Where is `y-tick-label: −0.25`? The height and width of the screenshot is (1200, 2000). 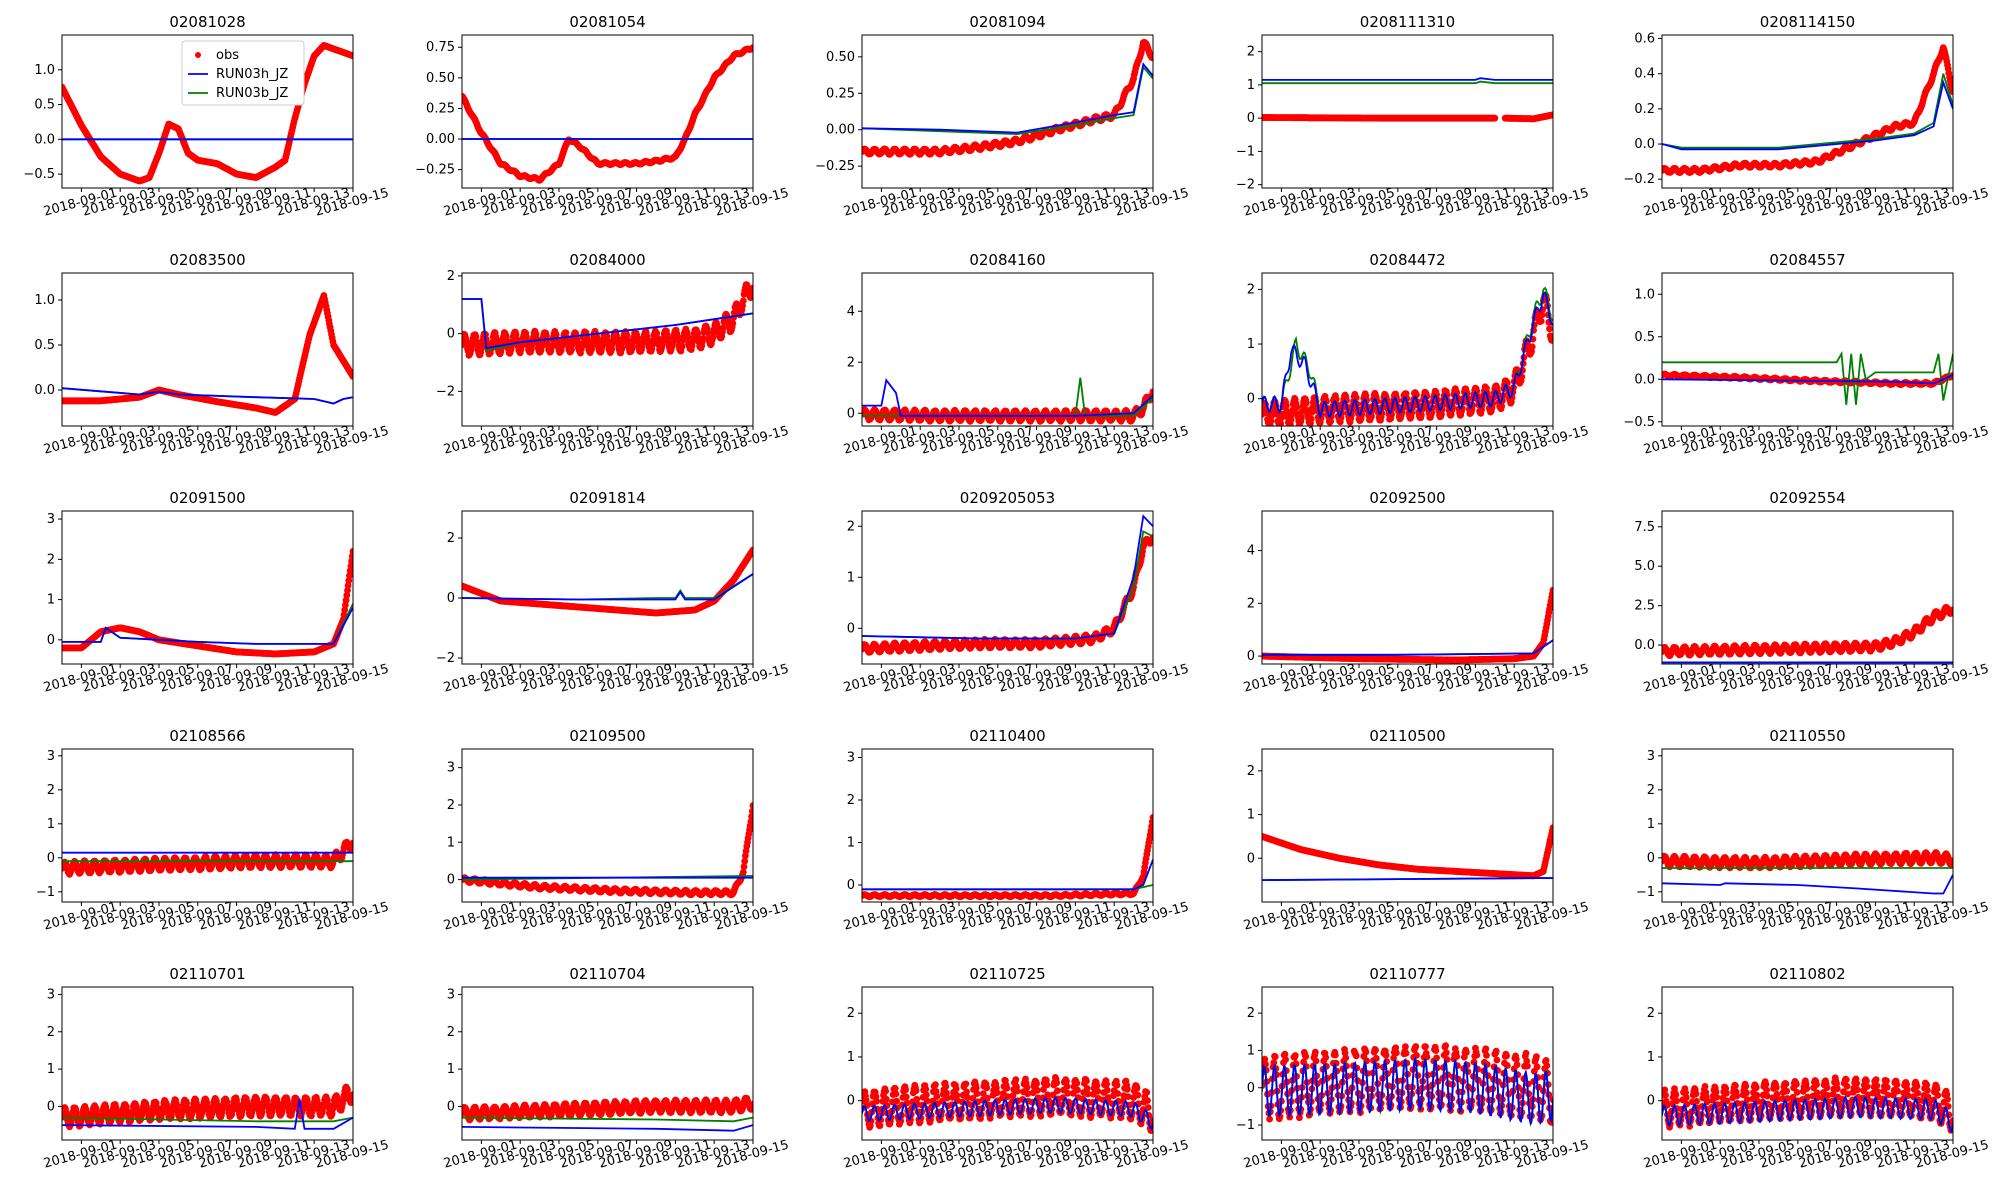 y-tick-label: −0.25 is located at coordinates (835, 166).